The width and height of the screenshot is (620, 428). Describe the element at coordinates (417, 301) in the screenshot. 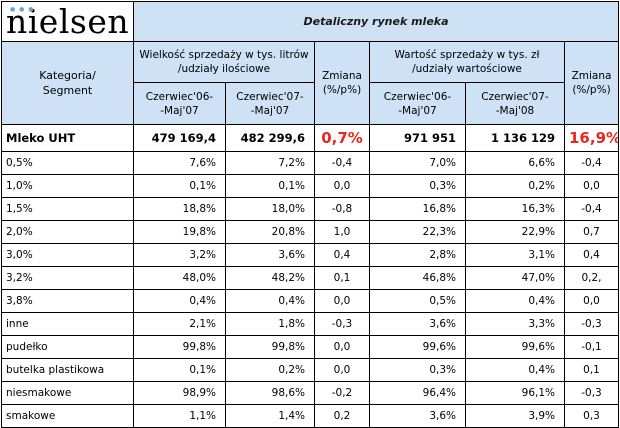

I see `value-share-1: 0,5%` at that location.